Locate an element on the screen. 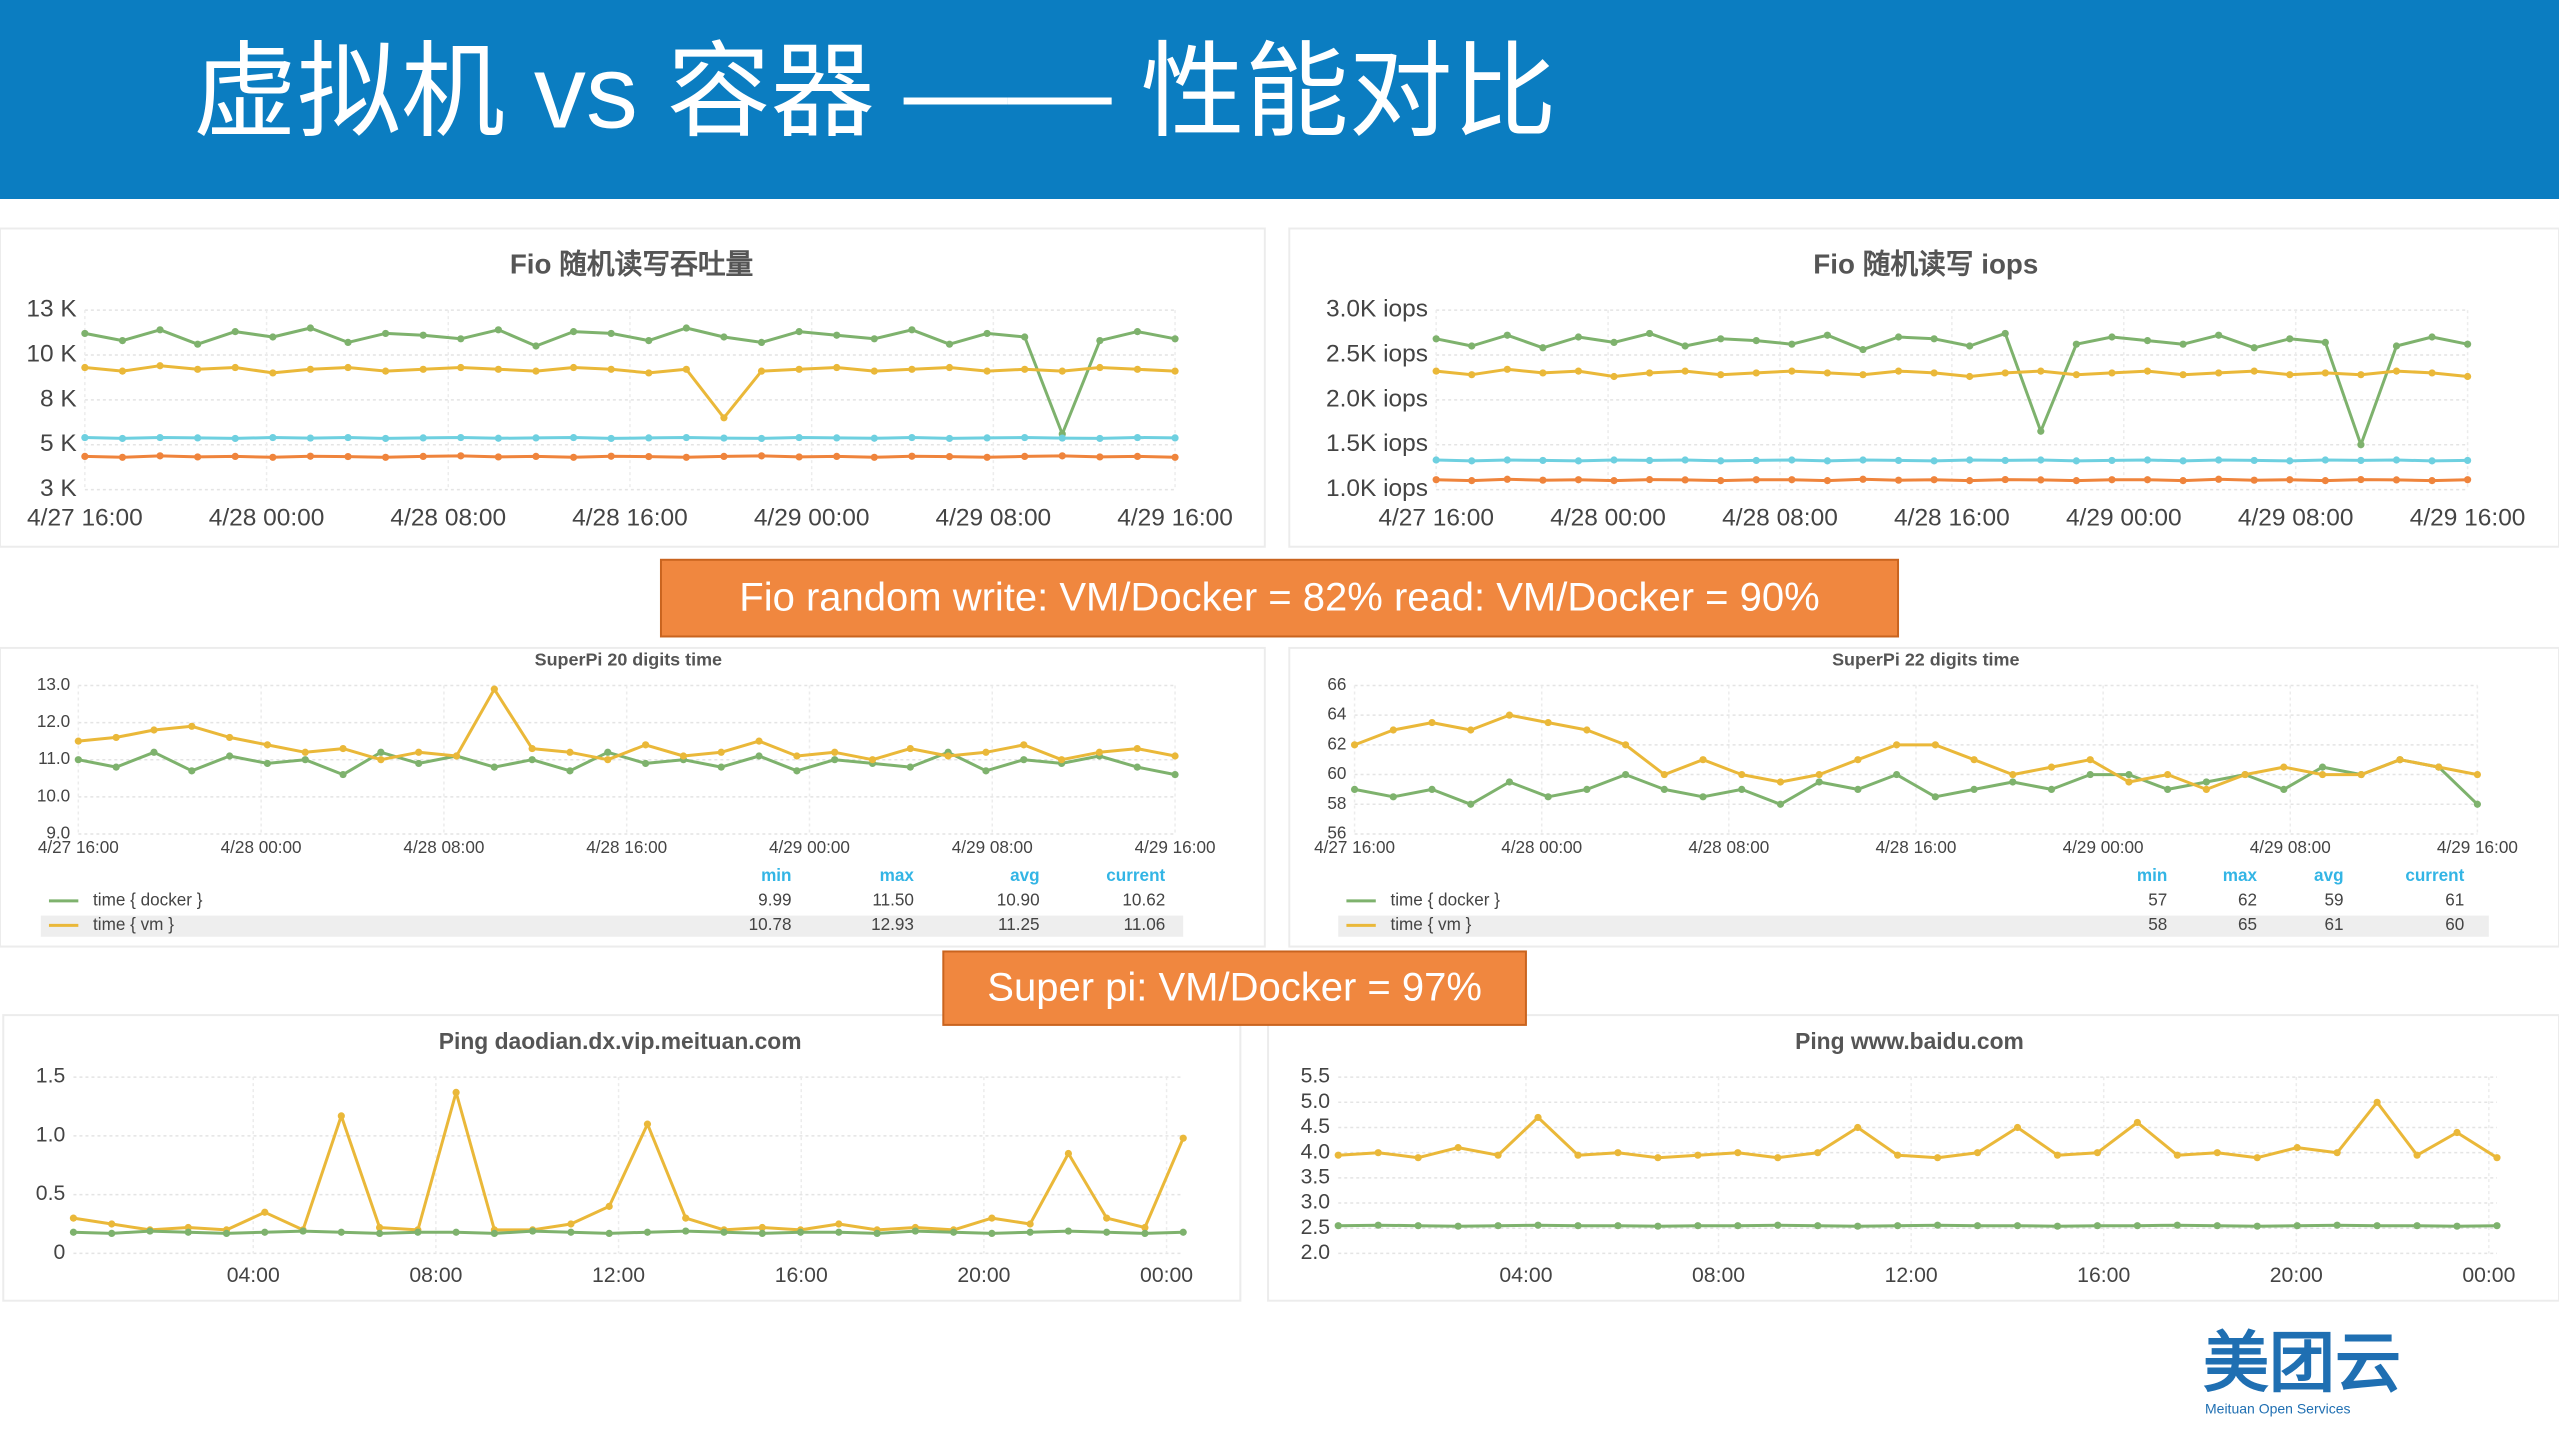 This screenshot has height=1439, width=2559. legend-stat: 57 is located at coordinates (2157, 899).